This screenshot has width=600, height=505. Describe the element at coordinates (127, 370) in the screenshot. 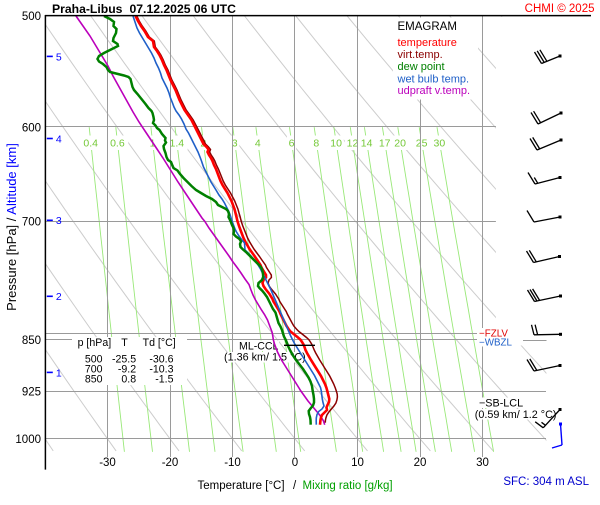

I see `svg-text: -9.2` at that location.